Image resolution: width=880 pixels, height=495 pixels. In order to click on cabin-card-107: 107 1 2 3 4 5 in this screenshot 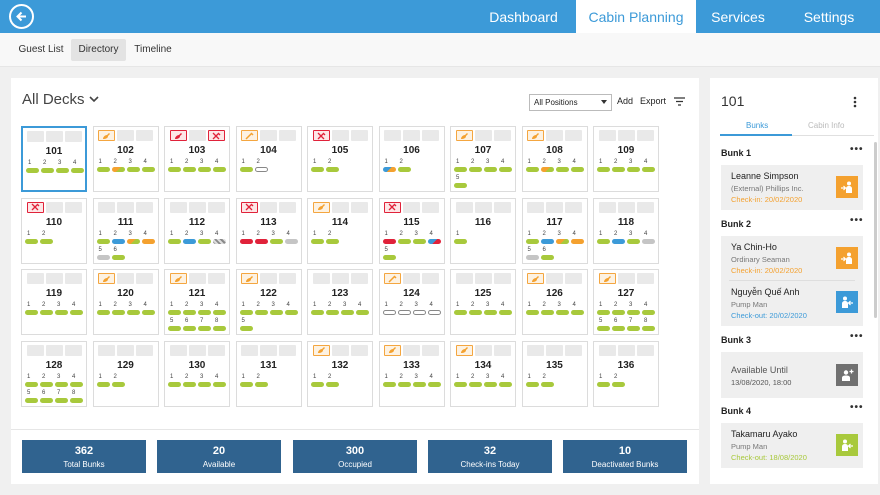, I will do `click(483, 159)`.